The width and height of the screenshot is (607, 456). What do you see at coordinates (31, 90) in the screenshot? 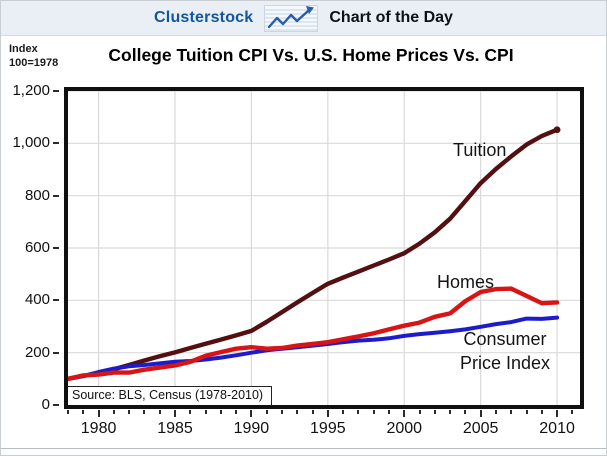
I see `y-axis-label: 1,200` at bounding box center [31, 90].